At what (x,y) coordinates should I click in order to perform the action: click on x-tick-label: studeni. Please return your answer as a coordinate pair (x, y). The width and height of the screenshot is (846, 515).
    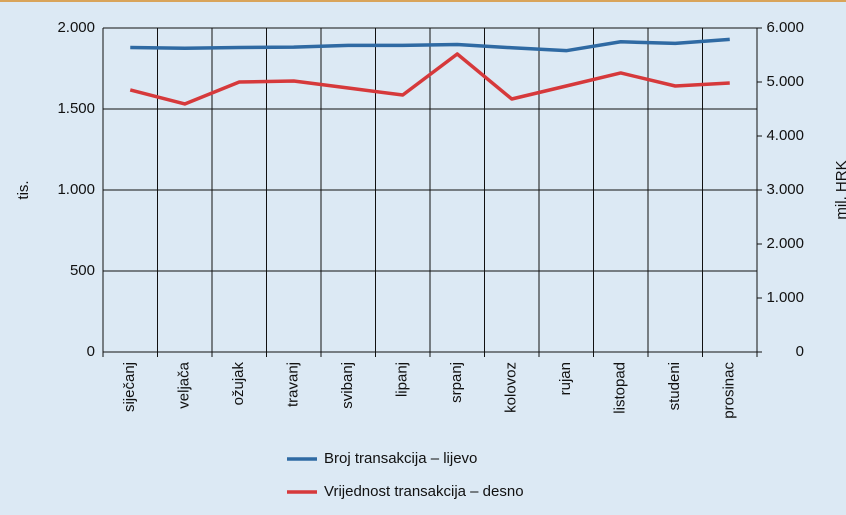
    Looking at the image, I should click on (674, 386).